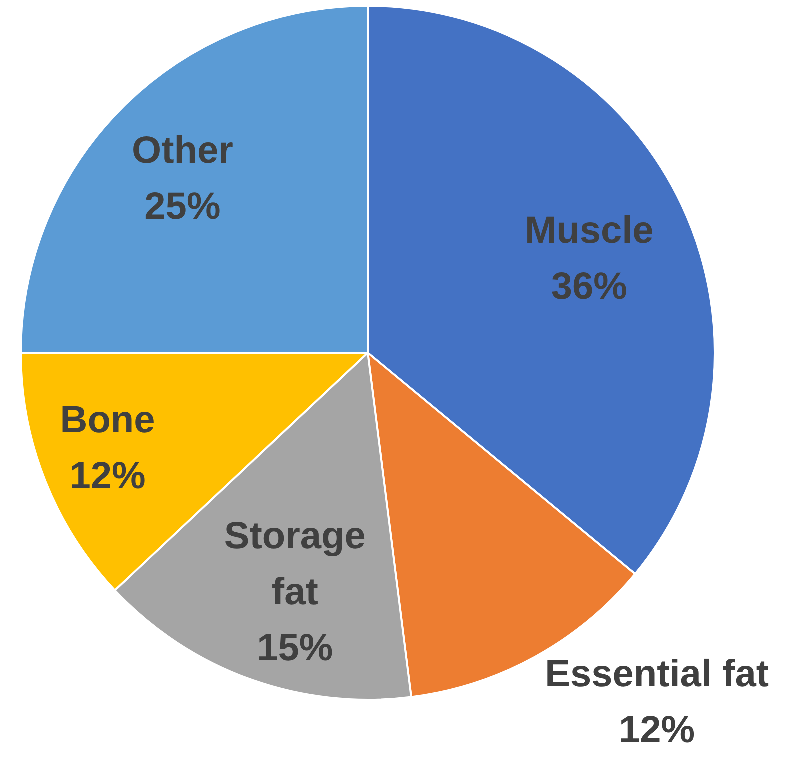  I want to click on slice-label: Bone, so click(108, 420).